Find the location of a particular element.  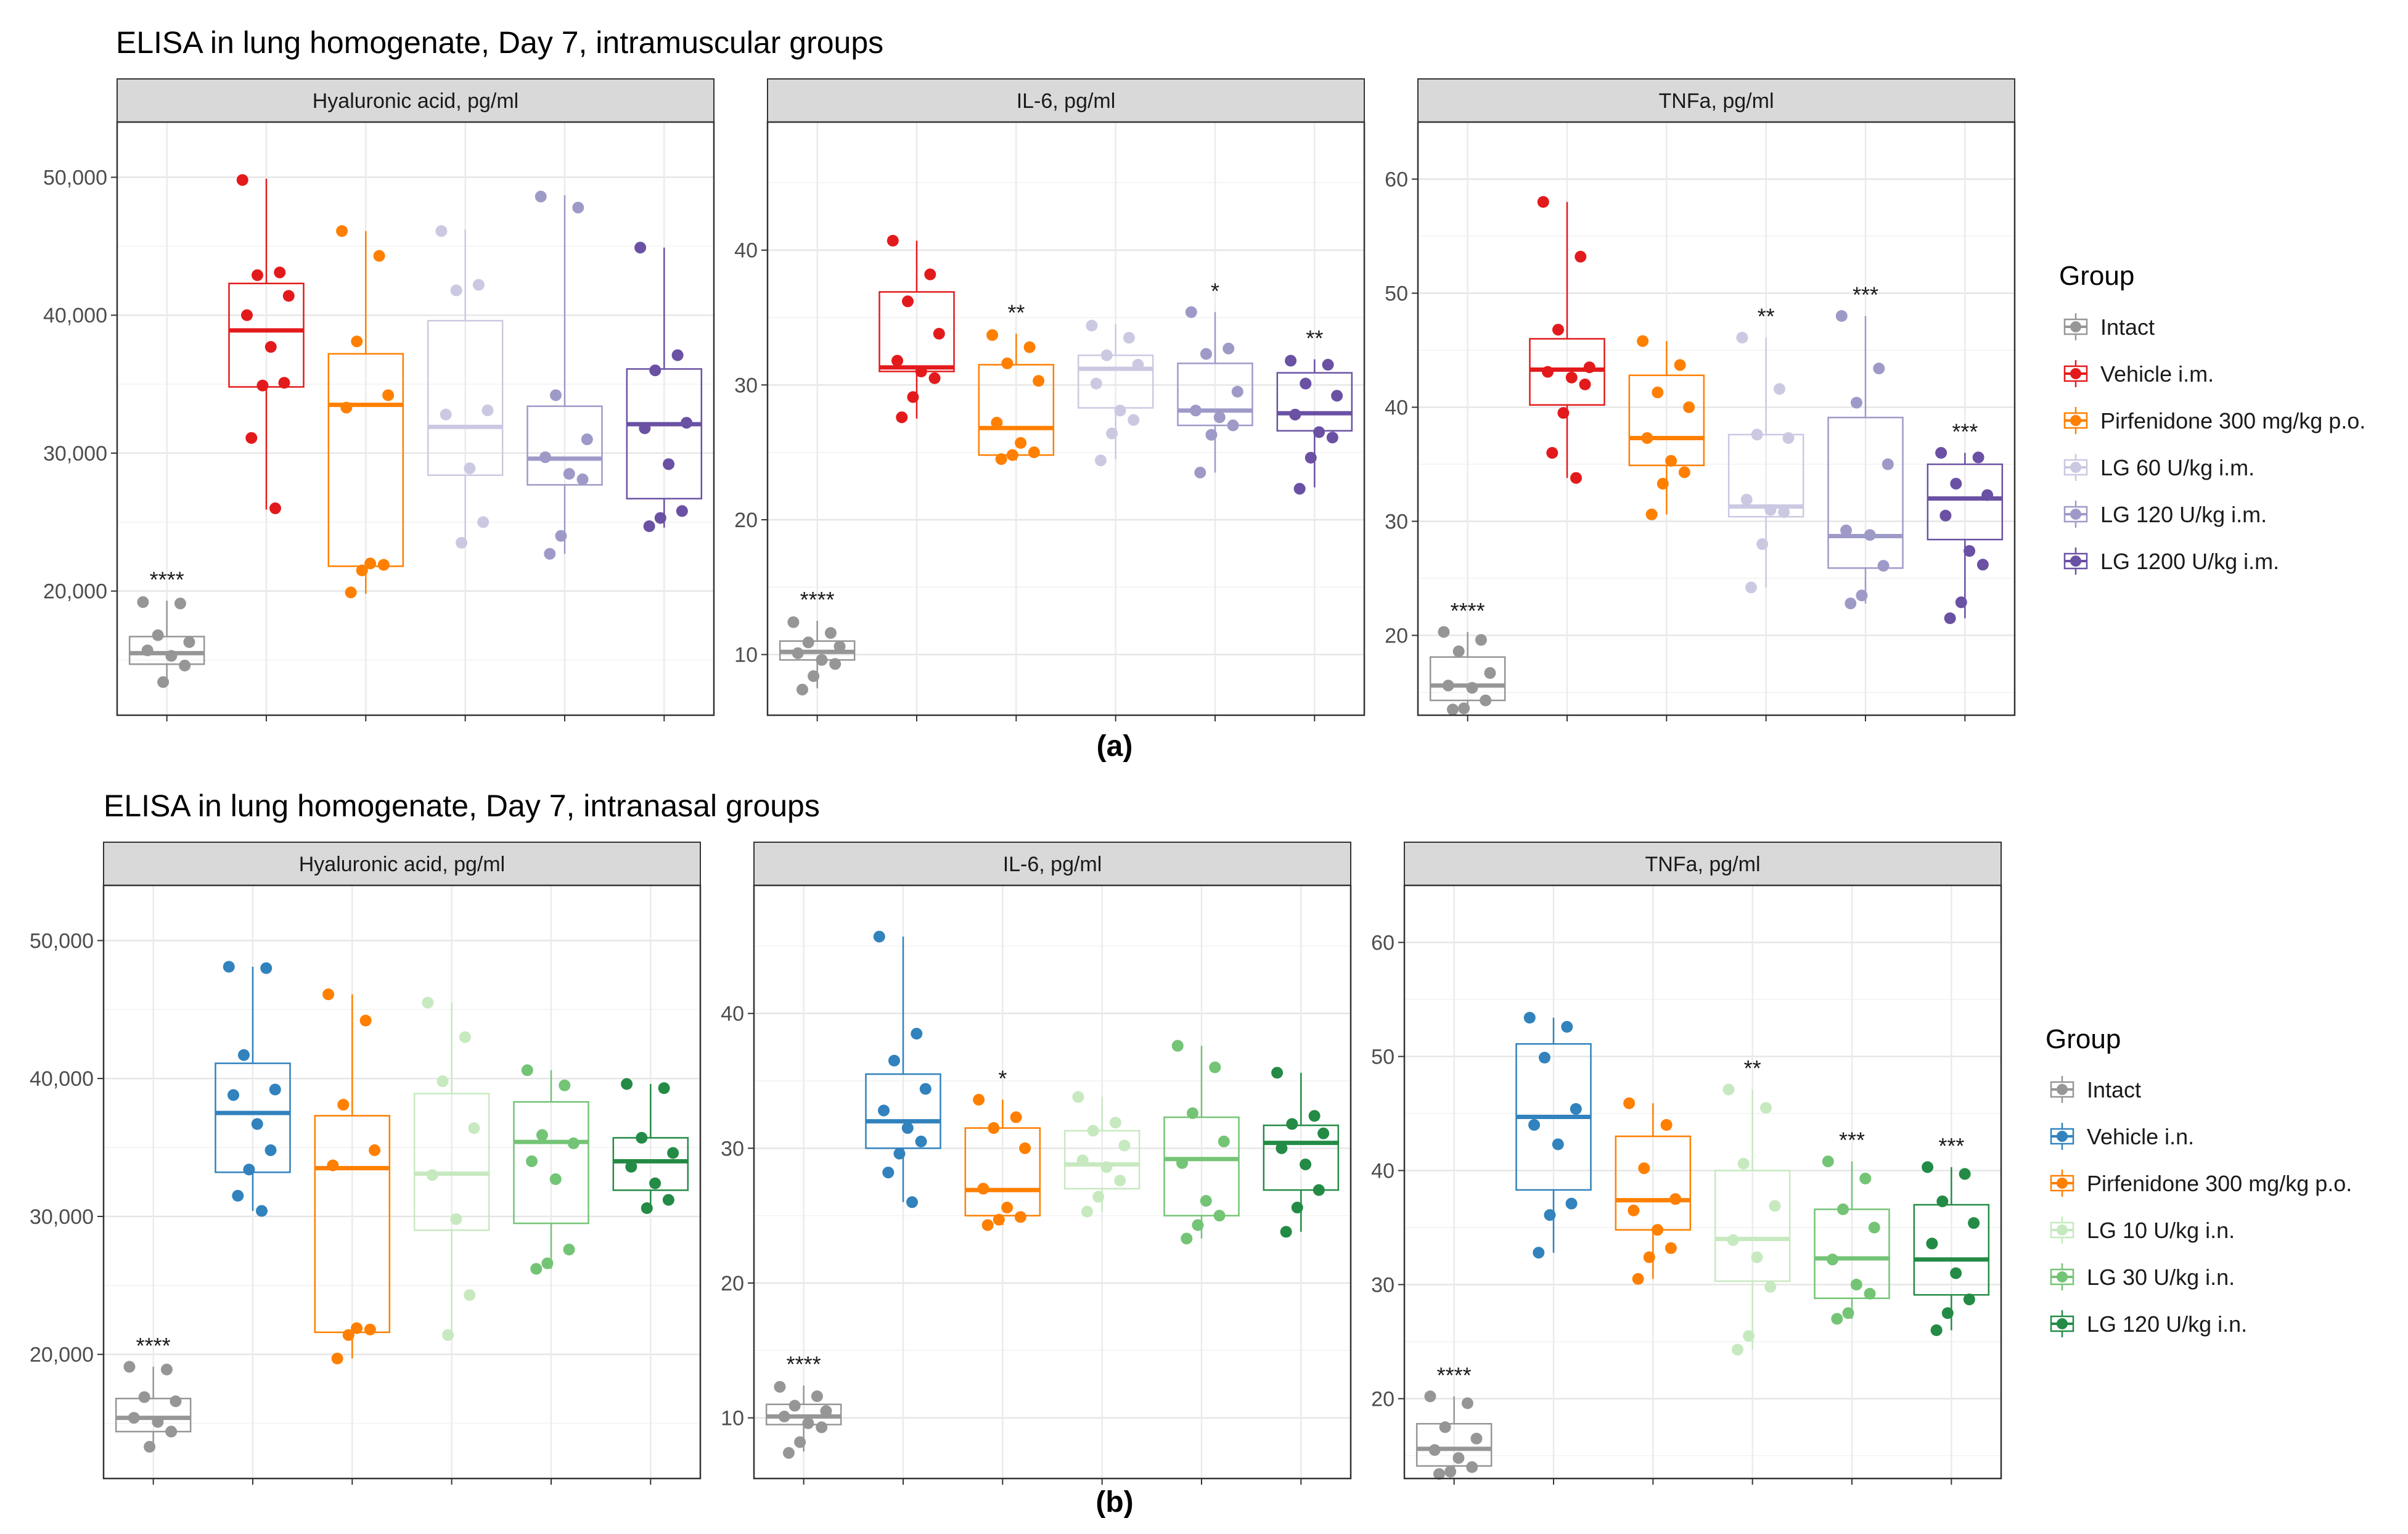

significance-label: * is located at coordinates (1215, 290).